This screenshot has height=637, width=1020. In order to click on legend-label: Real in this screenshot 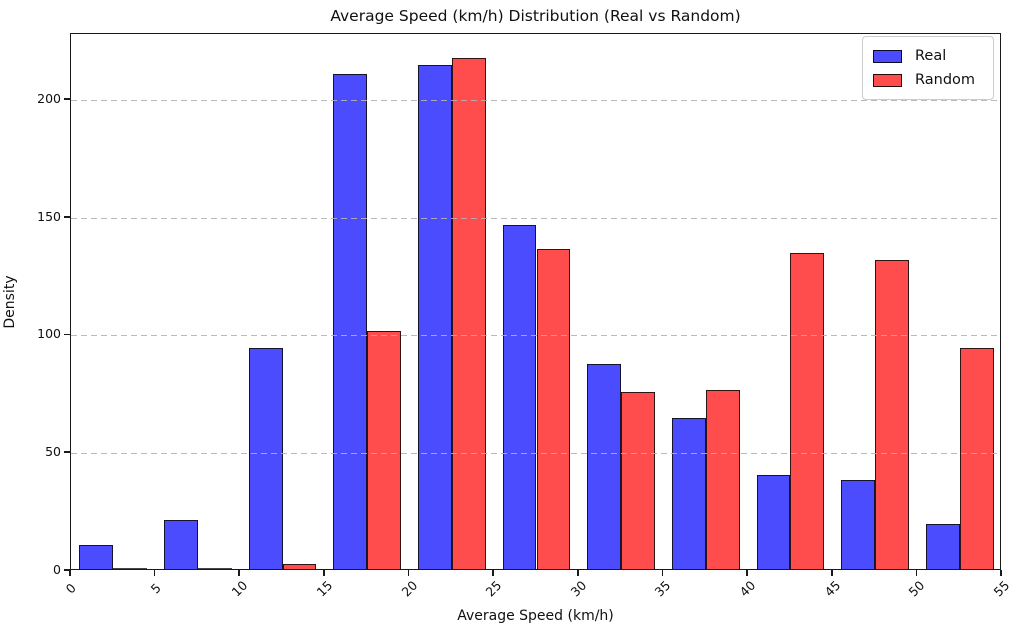, I will do `click(931, 56)`.